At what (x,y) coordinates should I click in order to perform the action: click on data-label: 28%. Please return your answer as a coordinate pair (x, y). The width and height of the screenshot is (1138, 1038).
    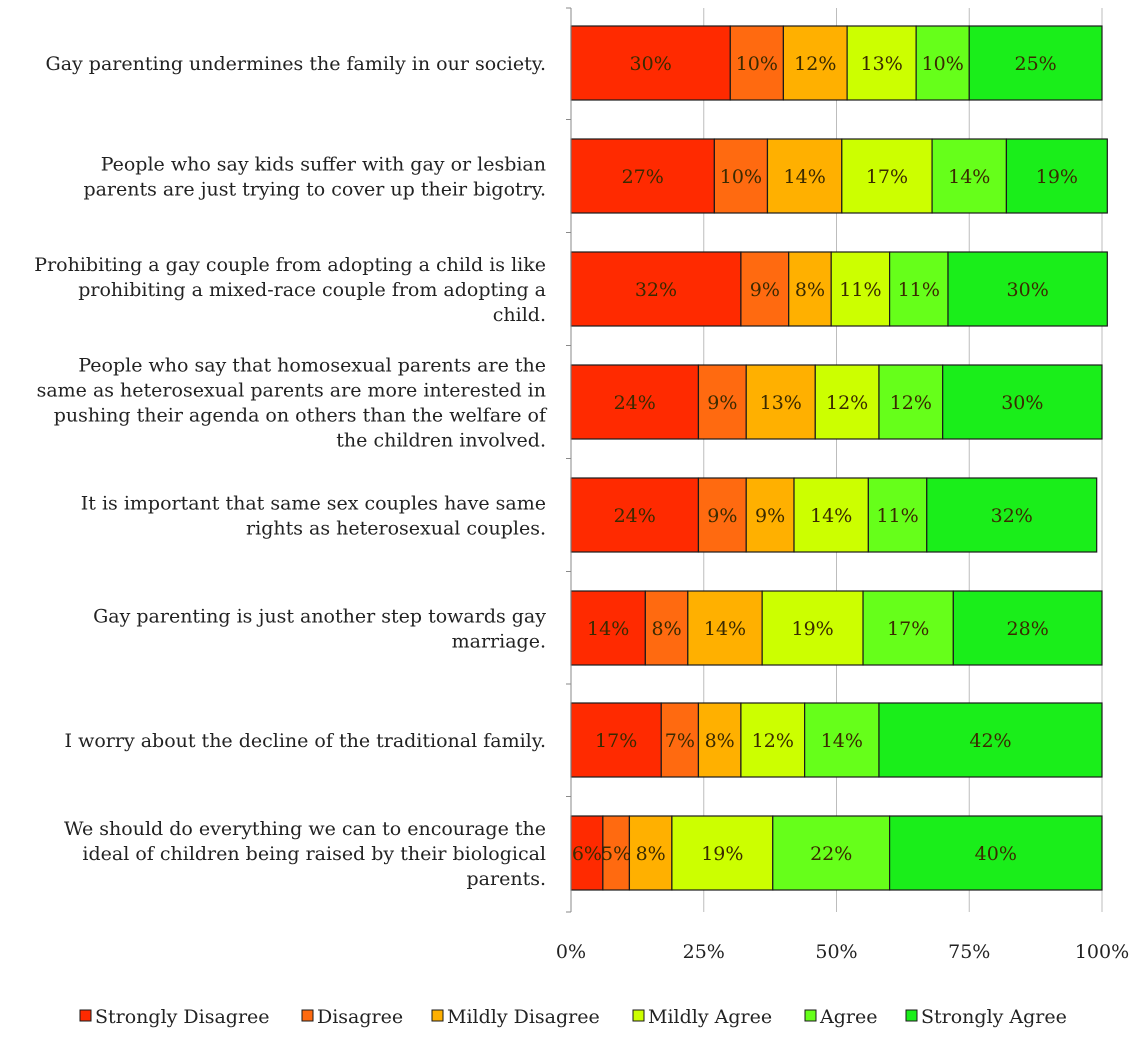
    Looking at the image, I should click on (1028, 629).